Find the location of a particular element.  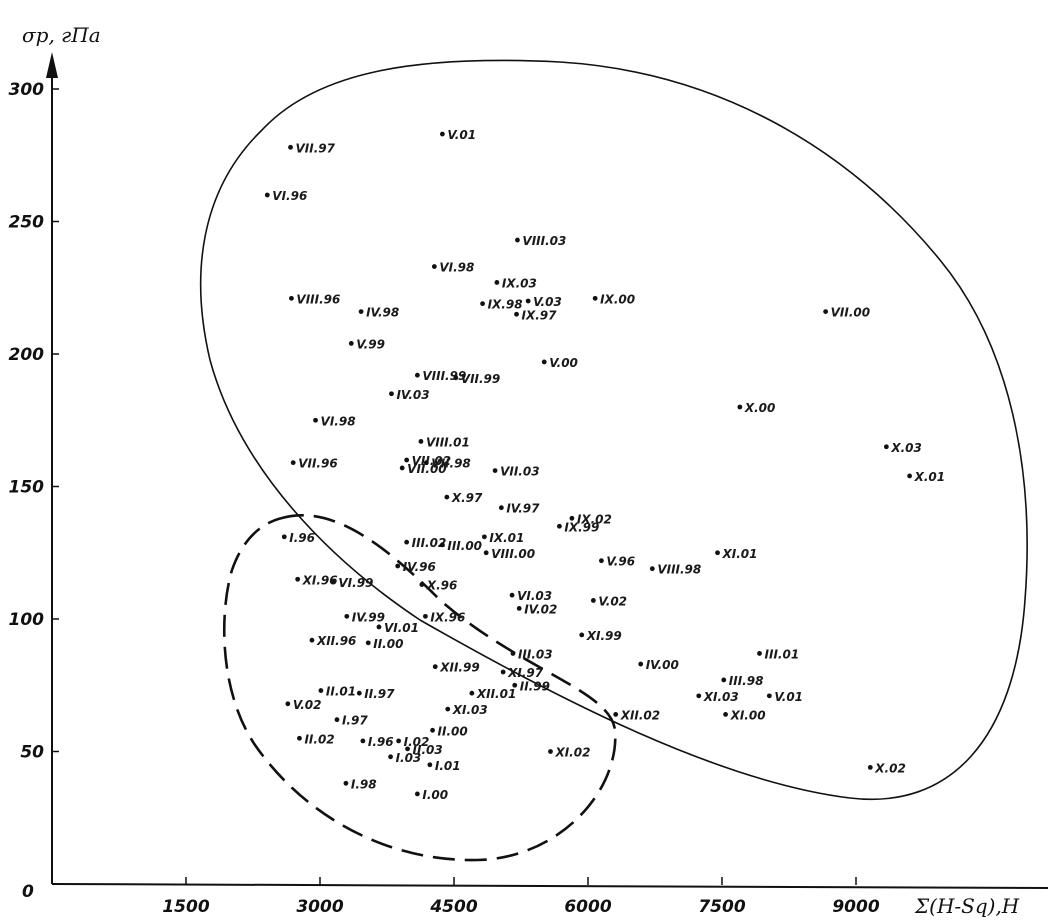

data-point-label: VII.96 is located at coordinates (317, 464).